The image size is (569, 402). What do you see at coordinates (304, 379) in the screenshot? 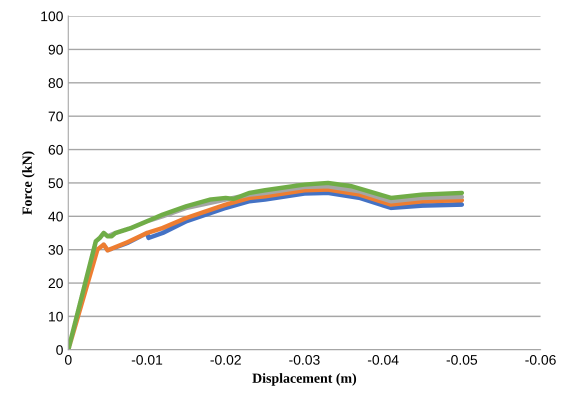
I see `x-axis-title: Displacement (m)` at bounding box center [304, 379].